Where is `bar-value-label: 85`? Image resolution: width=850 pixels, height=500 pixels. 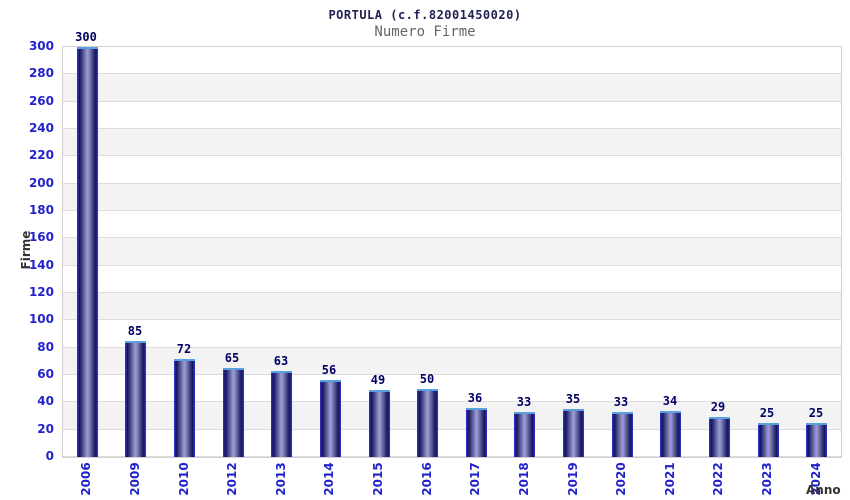
bar-value-label: 85 is located at coordinates (135, 331).